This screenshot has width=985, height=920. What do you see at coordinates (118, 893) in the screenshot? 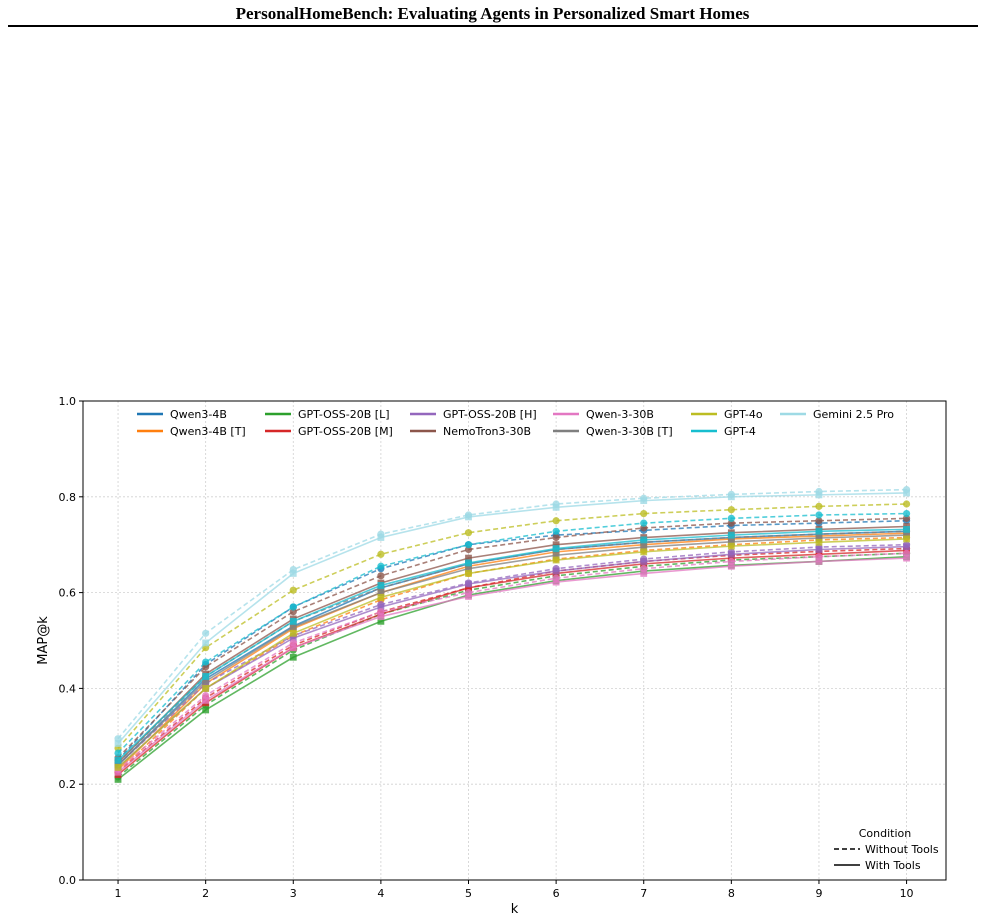
I see `x-tick-label: 1` at bounding box center [118, 893].